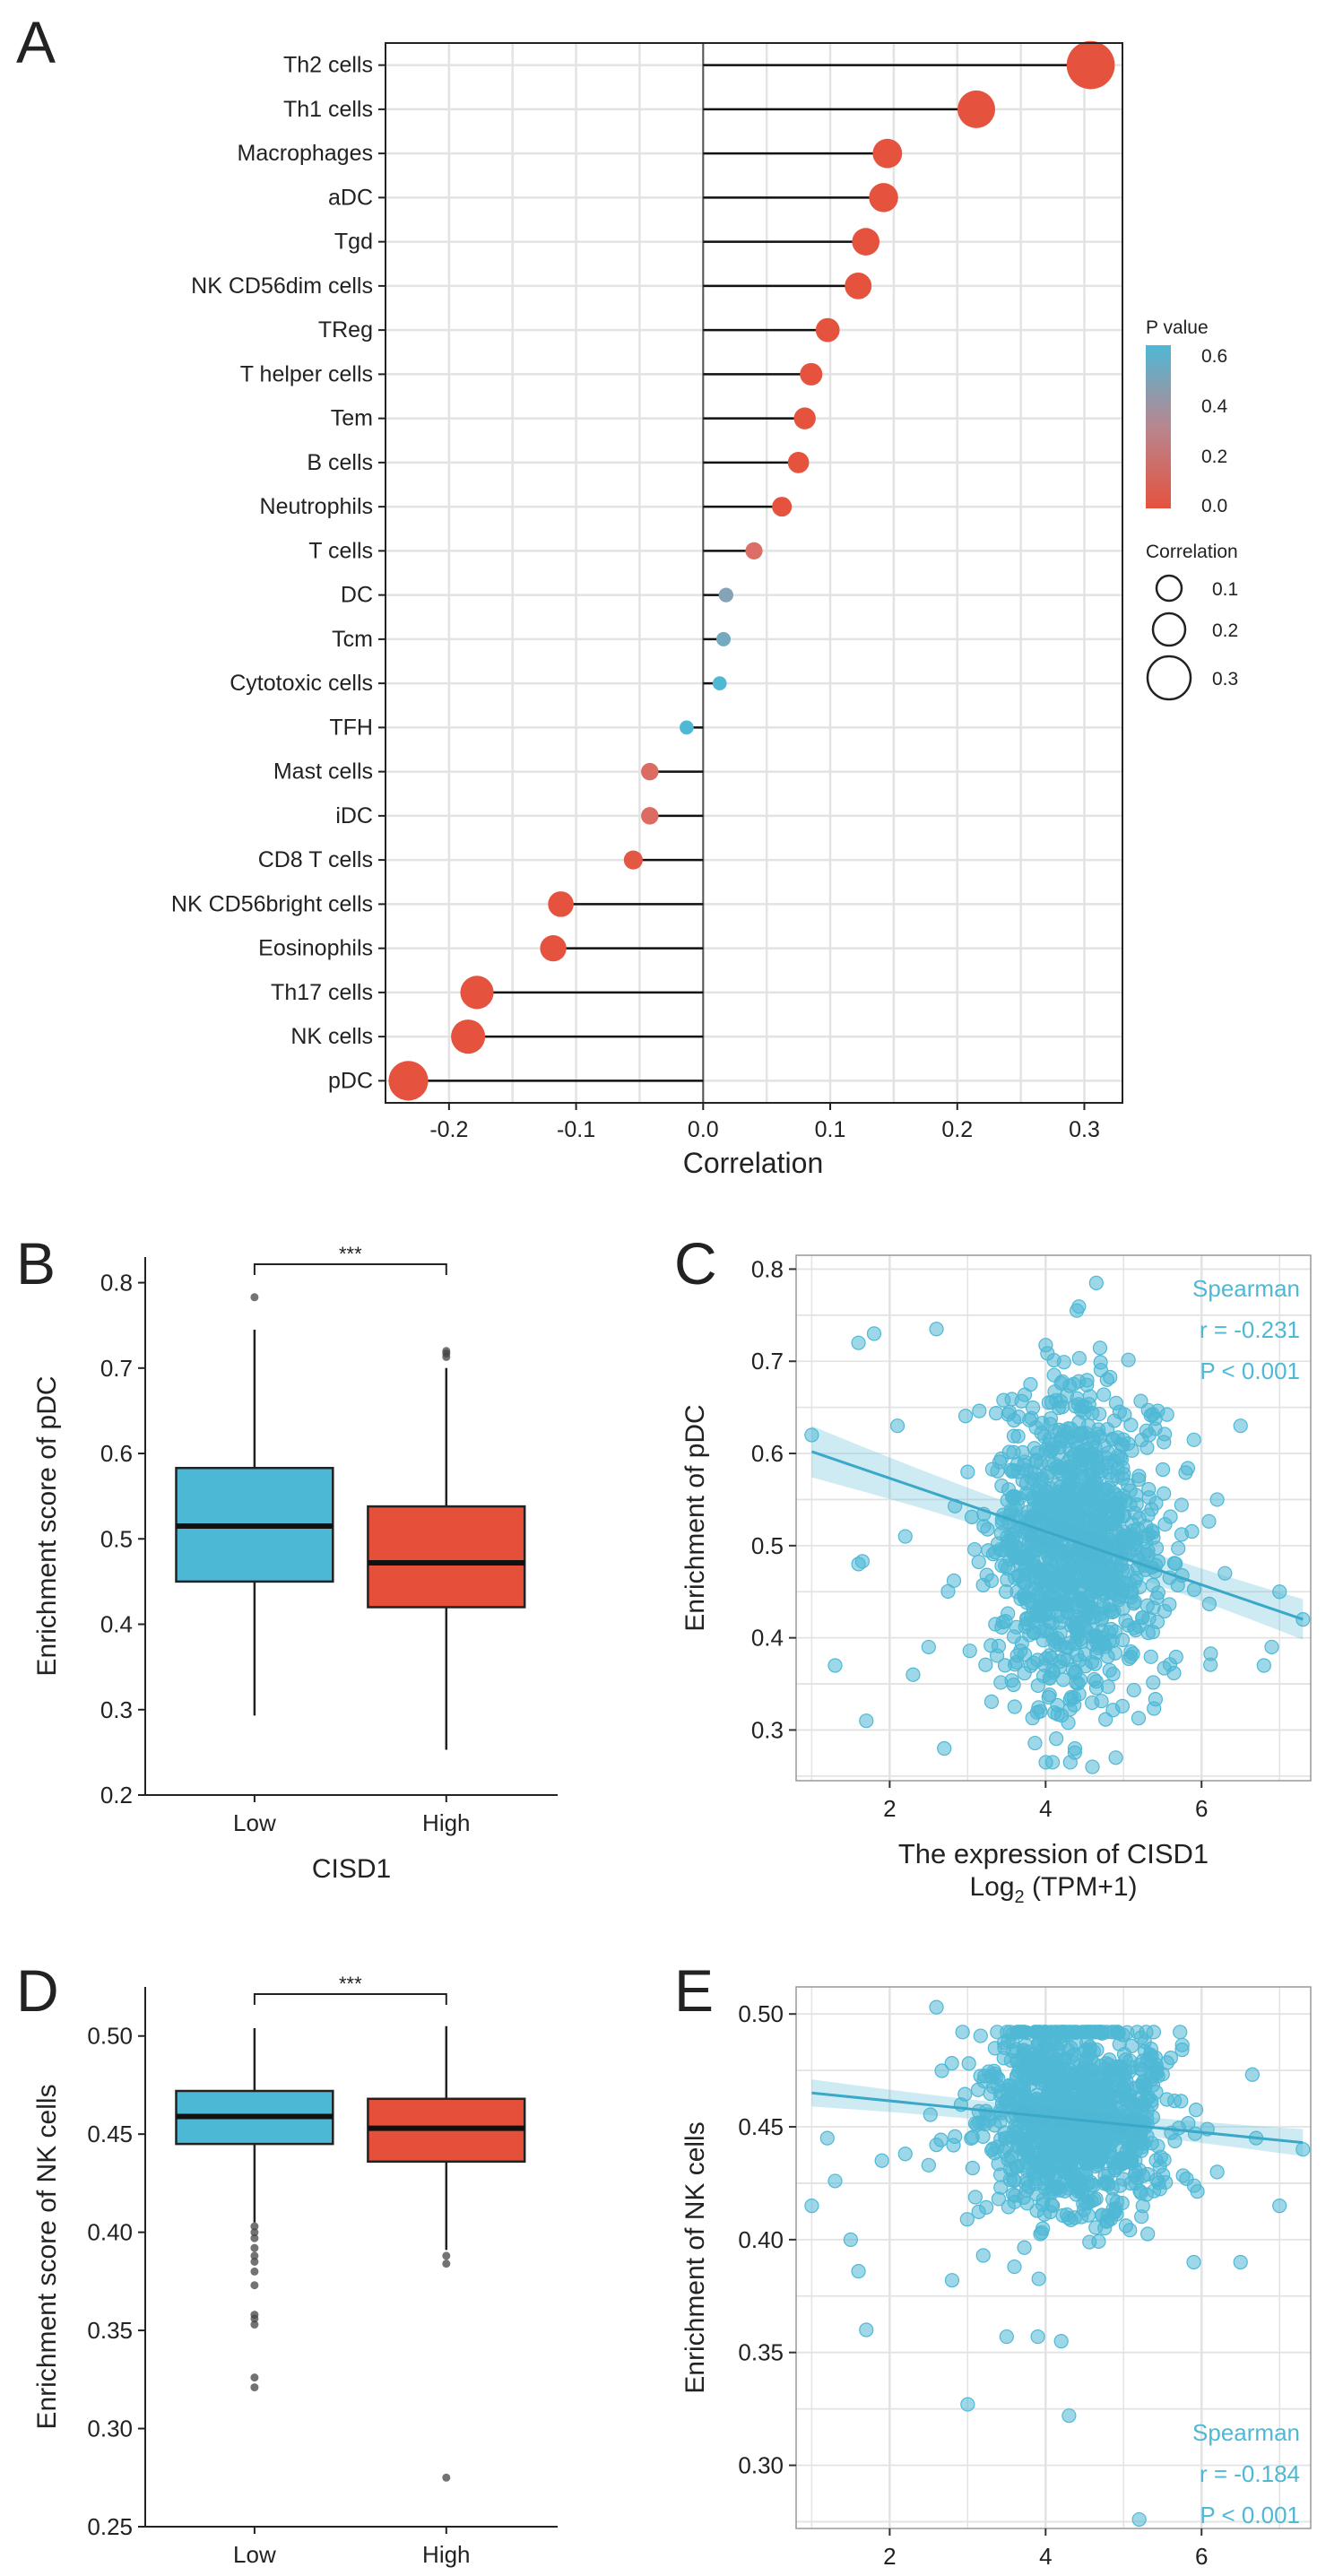 This screenshot has width=1343, height=2576. I want to click on category-label: Macrophages, so click(305, 153).